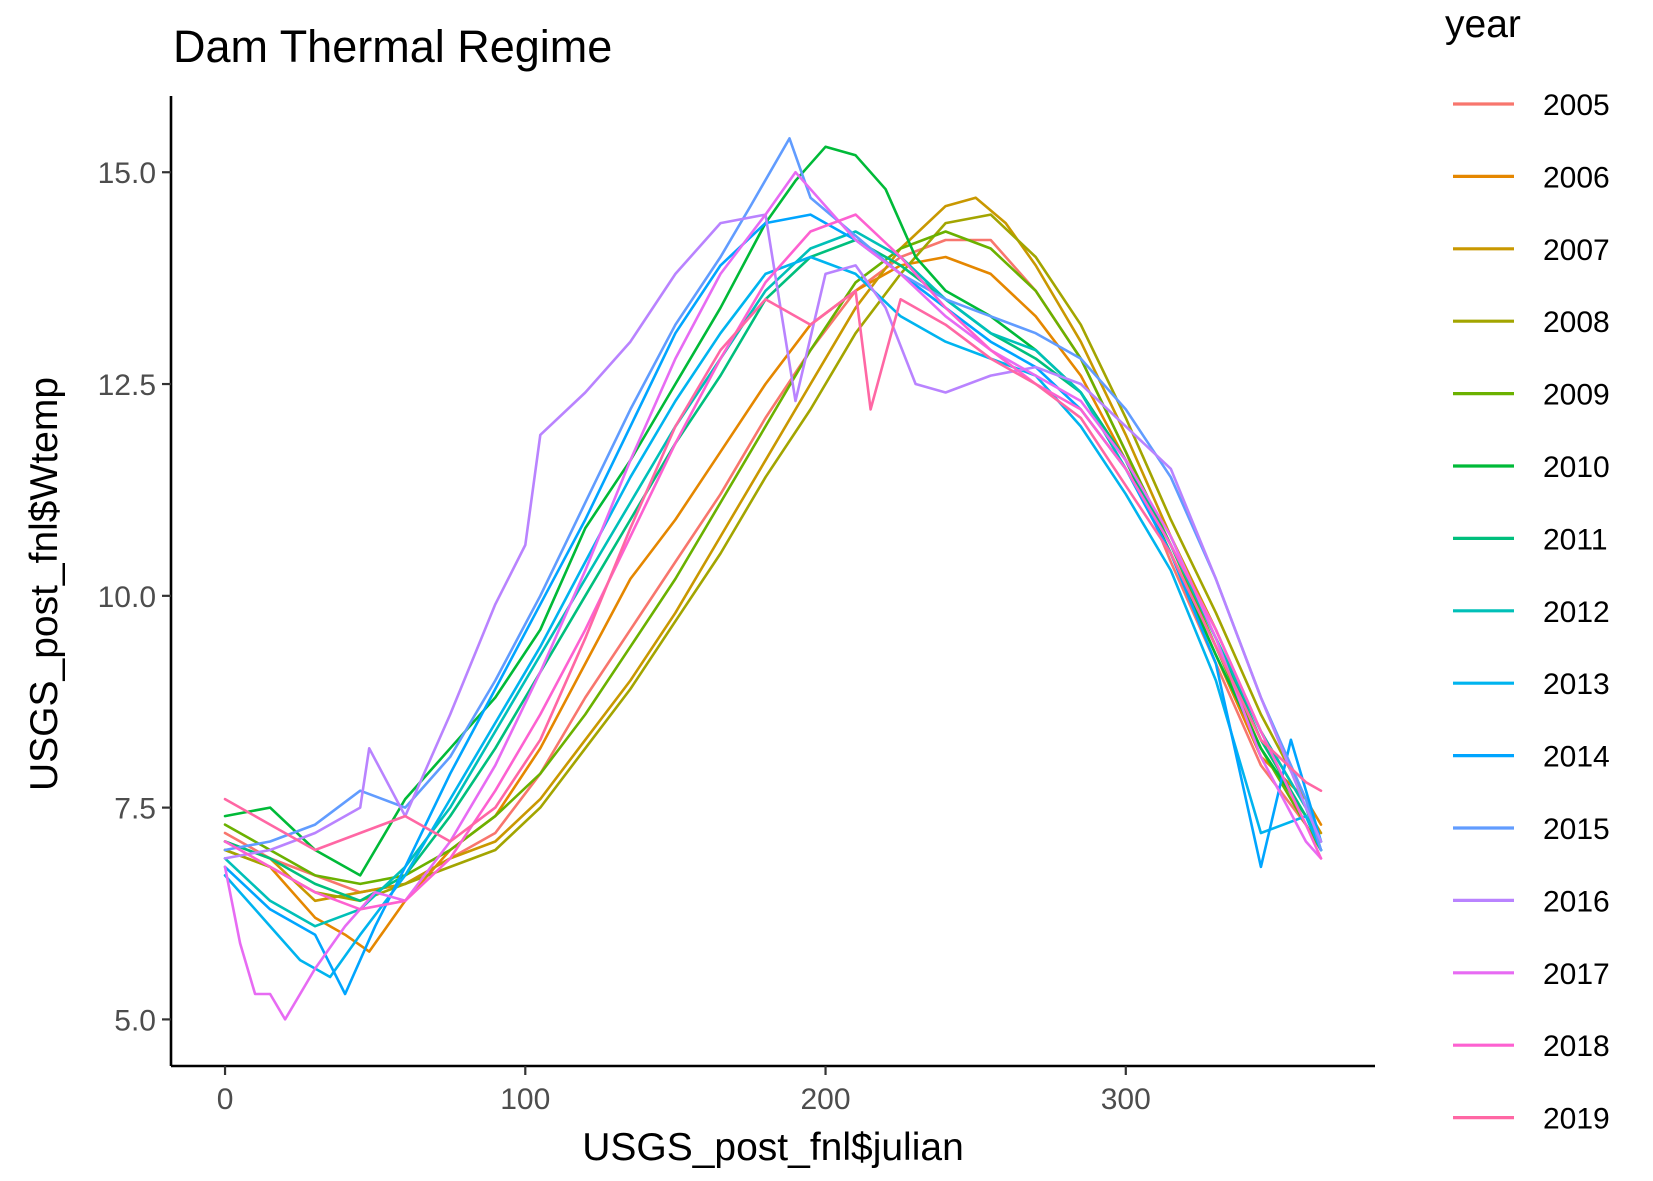 The width and height of the screenshot is (1653, 1181). What do you see at coordinates (1576, 467) in the screenshot?
I see `legend-label-2010: 2010` at bounding box center [1576, 467].